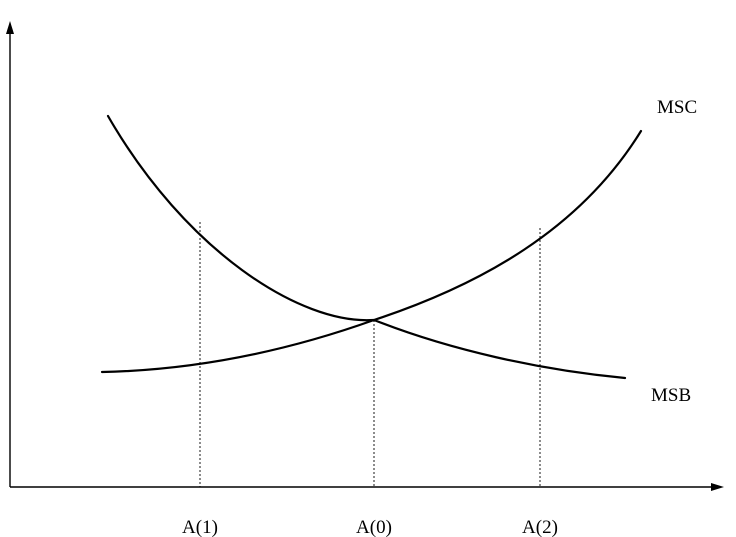  What do you see at coordinates (540, 527) in the screenshot?
I see `tick-label-a2: A(2)` at bounding box center [540, 527].